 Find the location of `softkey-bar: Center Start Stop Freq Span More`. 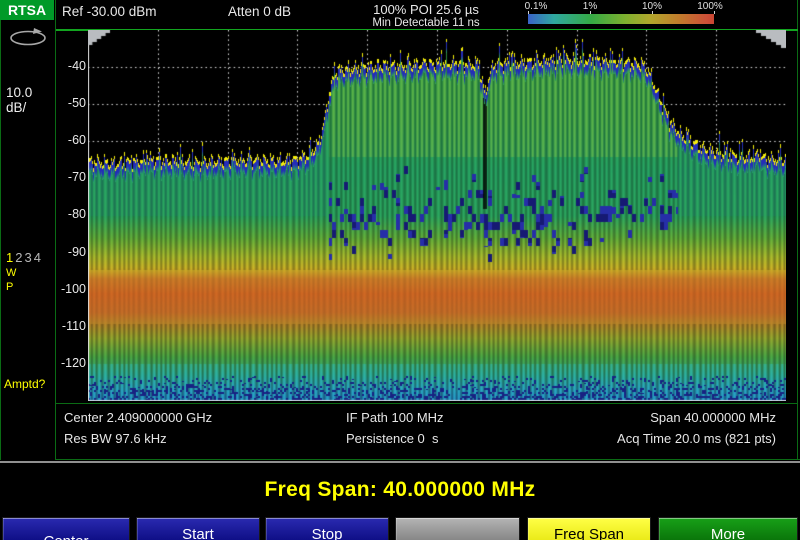

softkey-bar: Center Start Stop Freq Span More is located at coordinates (400, 528).